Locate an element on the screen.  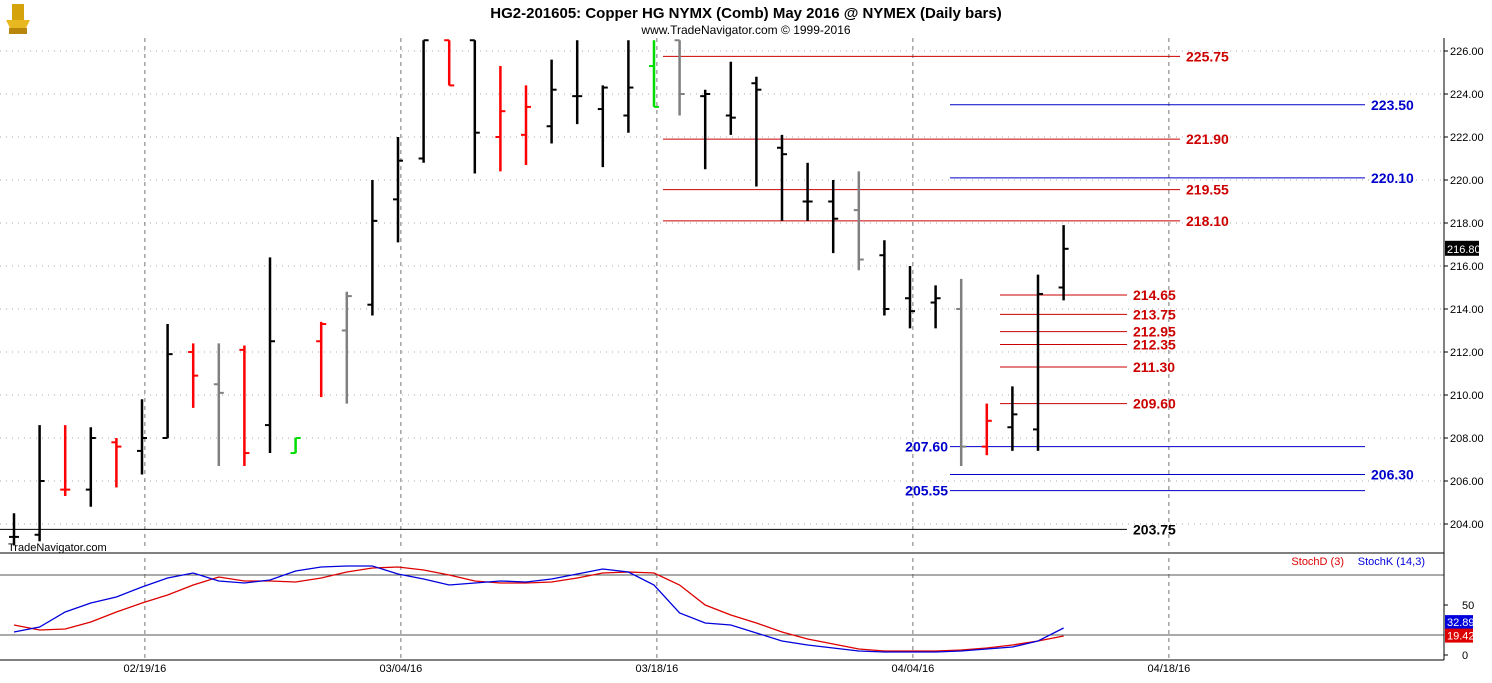
level-label: 212.95 is located at coordinates (1154, 332).